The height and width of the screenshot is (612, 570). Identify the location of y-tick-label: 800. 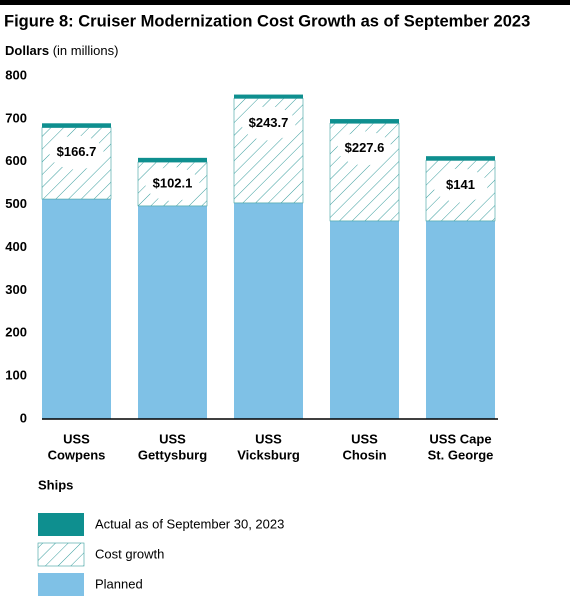
(16, 74).